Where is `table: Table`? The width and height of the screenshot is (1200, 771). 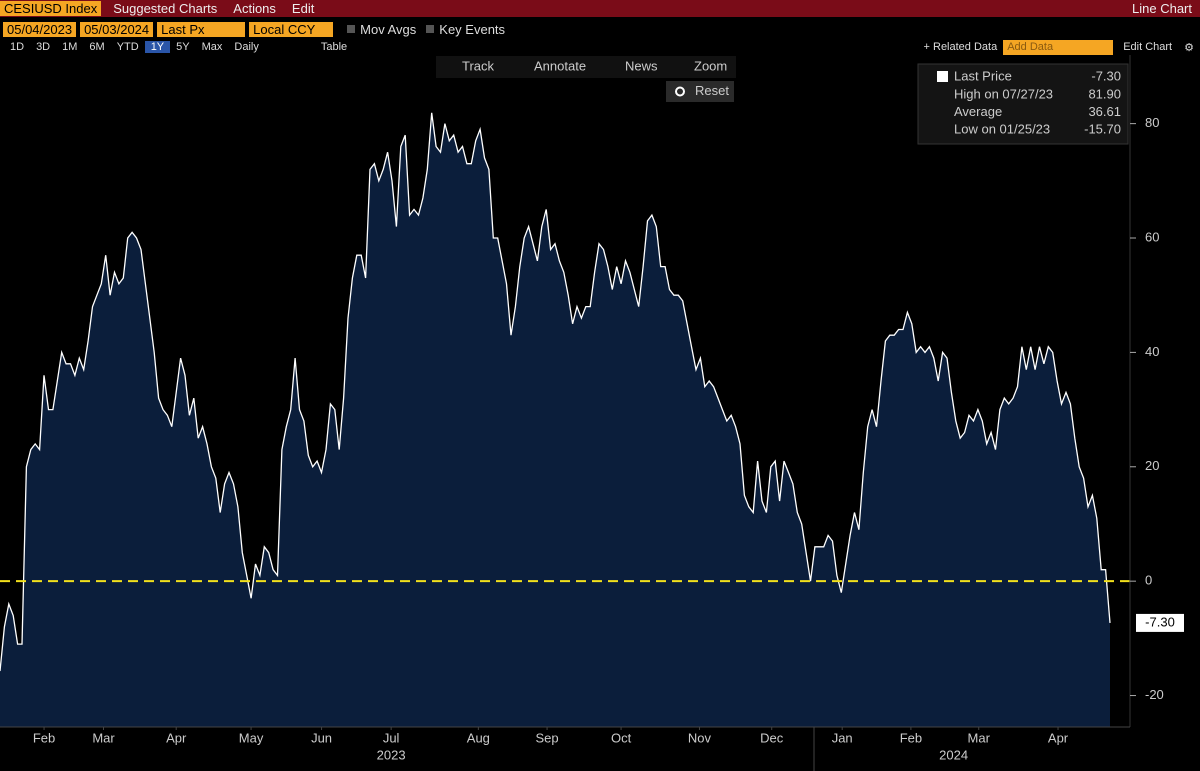 table: Table is located at coordinates (334, 47).